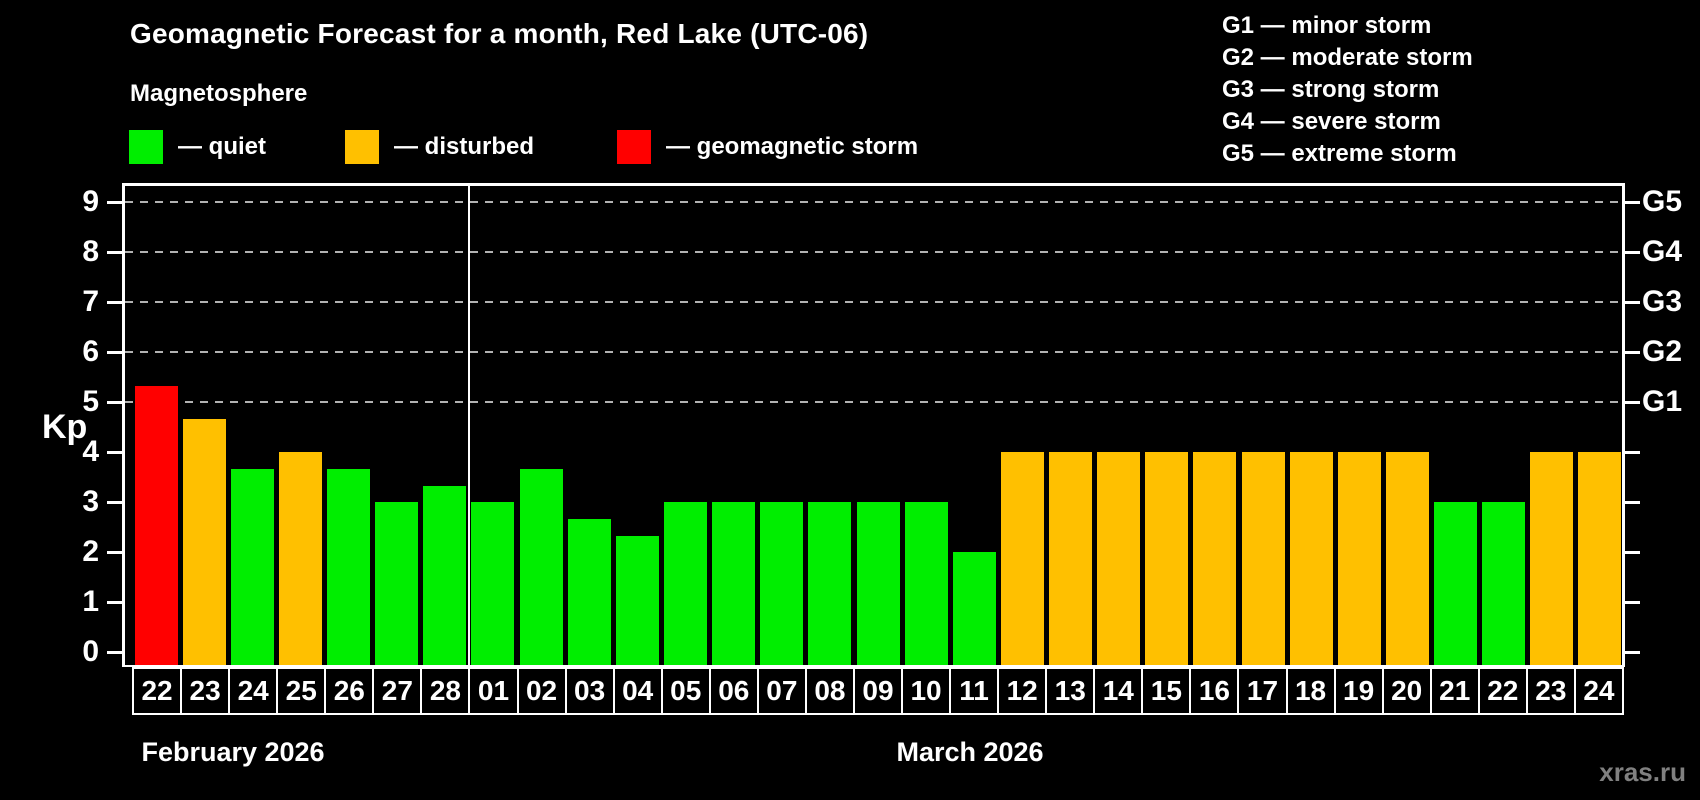 Image resolution: width=1700 pixels, height=800 pixels. Describe the element at coordinates (1119, 691) in the screenshot. I see `date-cell: 14` at that location.